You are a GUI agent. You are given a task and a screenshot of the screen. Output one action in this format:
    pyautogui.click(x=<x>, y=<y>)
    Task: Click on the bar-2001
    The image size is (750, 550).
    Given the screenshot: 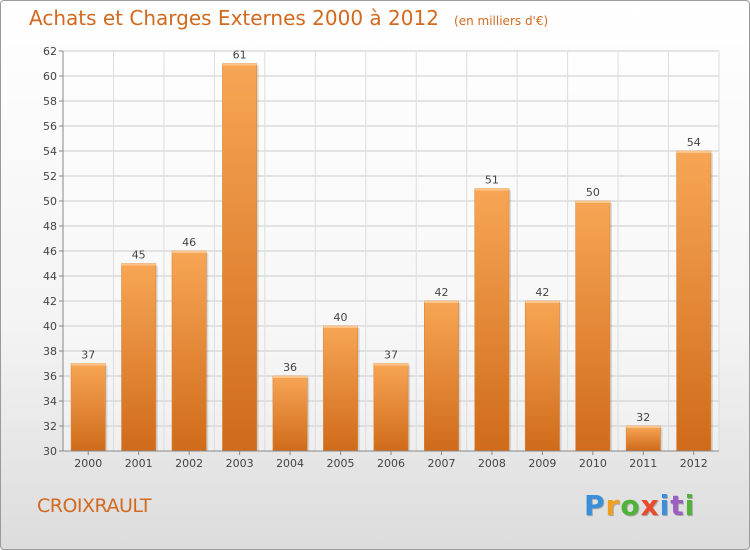 What is the action you would take?
    pyautogui.click(x=139, y=357)
    